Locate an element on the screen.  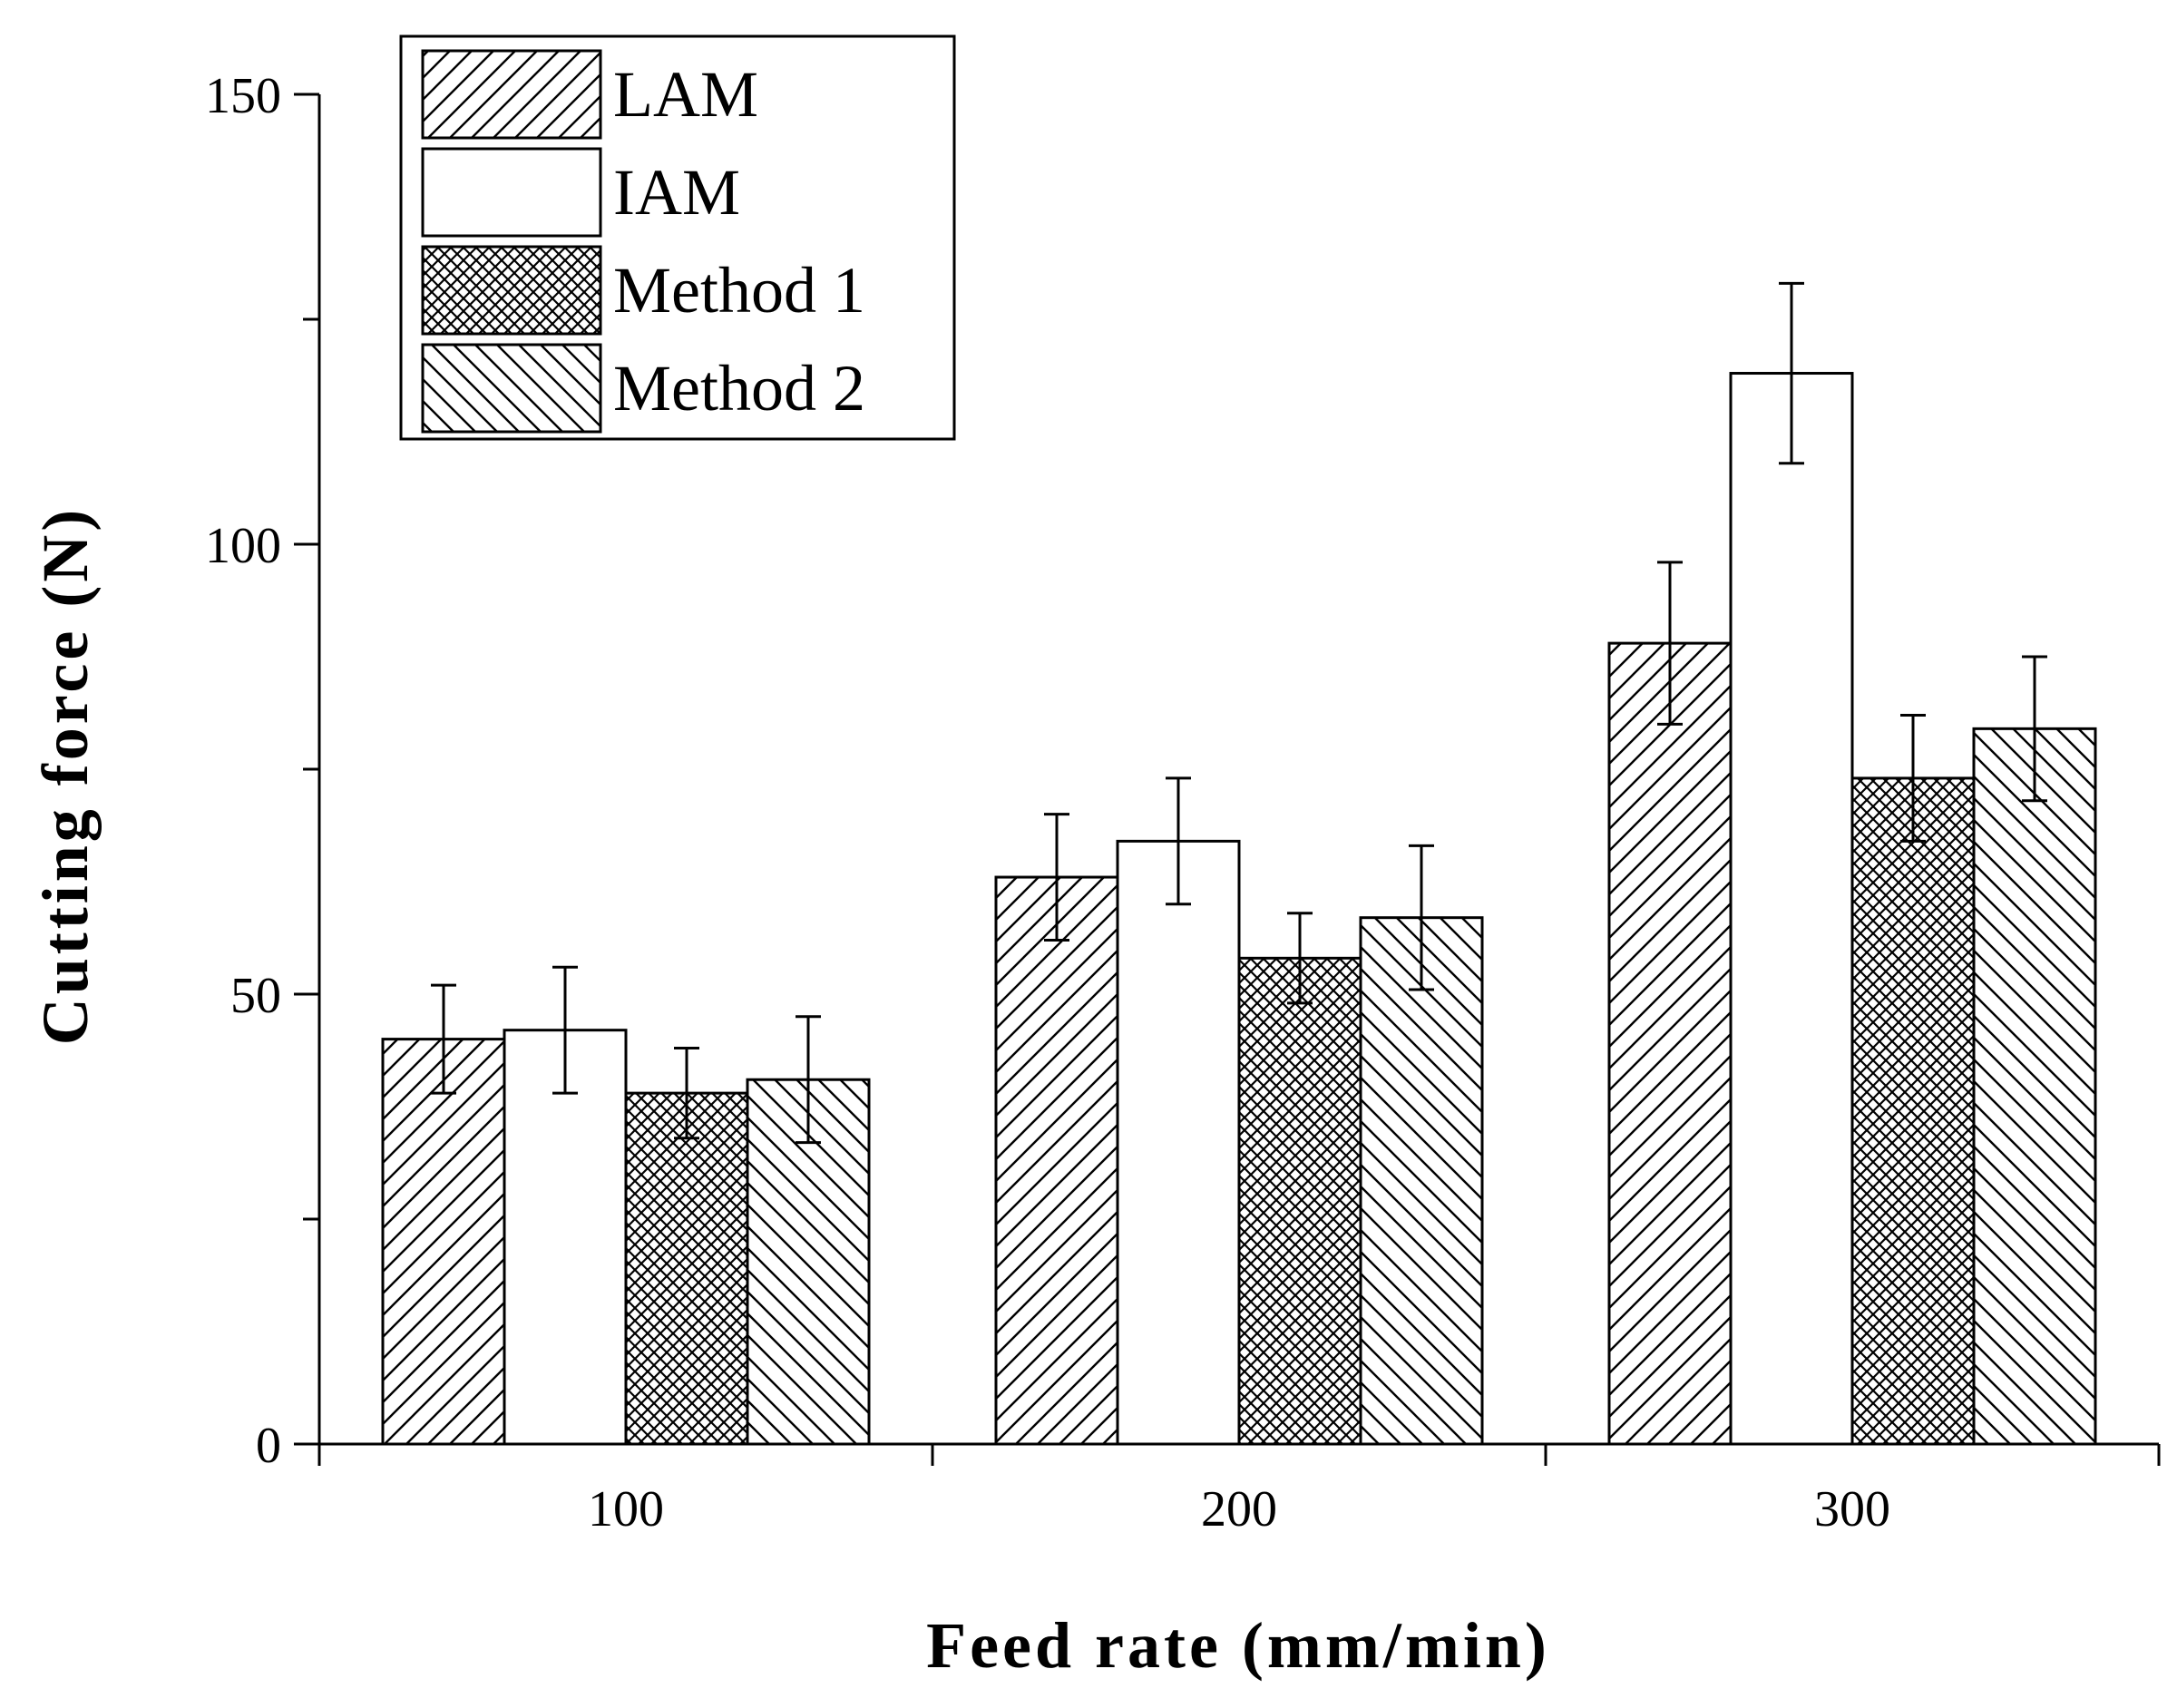
legend-item-iam: IAM is located at coordinates (580, 192).